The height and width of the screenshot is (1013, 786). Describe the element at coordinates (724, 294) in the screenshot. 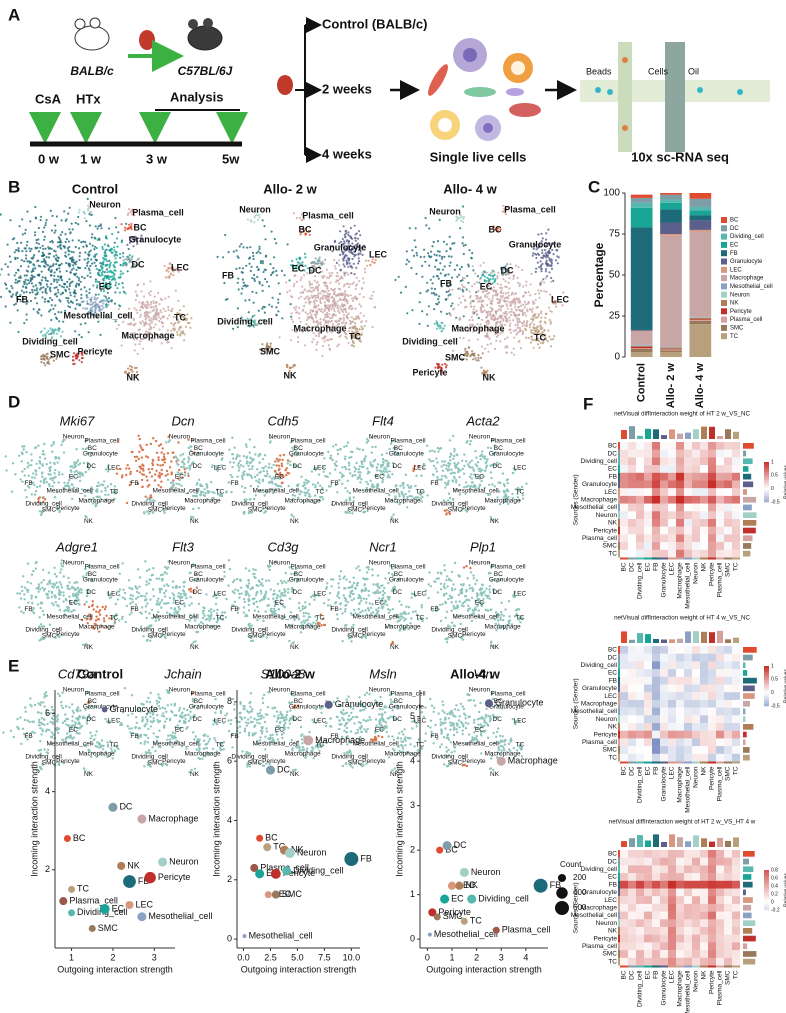

I see `legend-swatch` at that location.